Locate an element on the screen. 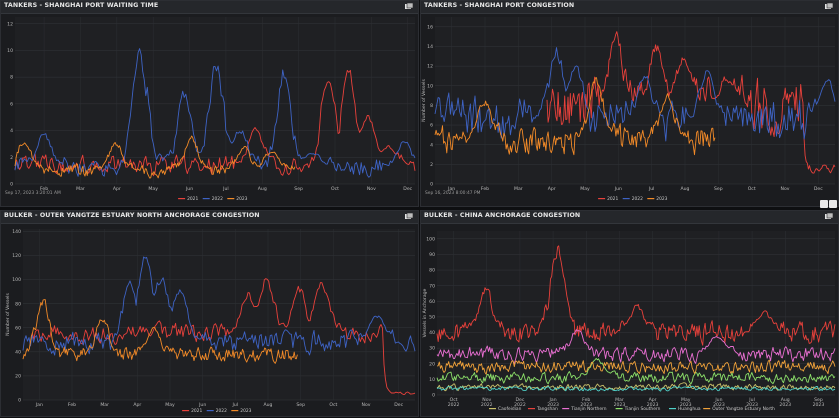  series-line-huanghua is located at coordinates (636, 388).